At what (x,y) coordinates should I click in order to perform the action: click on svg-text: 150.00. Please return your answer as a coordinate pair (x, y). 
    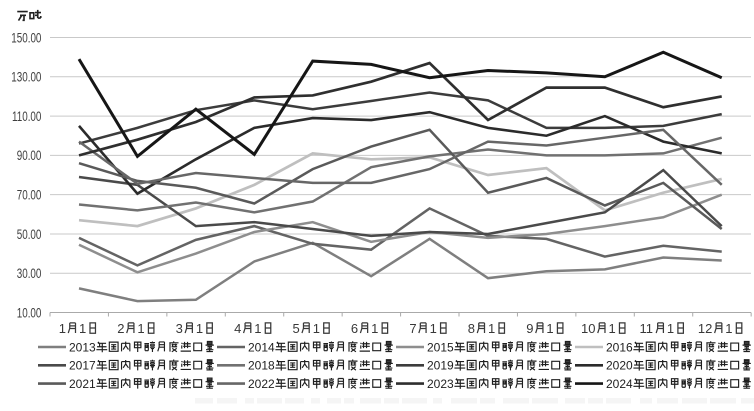
    Looking at the image, I should click on (26, 38).